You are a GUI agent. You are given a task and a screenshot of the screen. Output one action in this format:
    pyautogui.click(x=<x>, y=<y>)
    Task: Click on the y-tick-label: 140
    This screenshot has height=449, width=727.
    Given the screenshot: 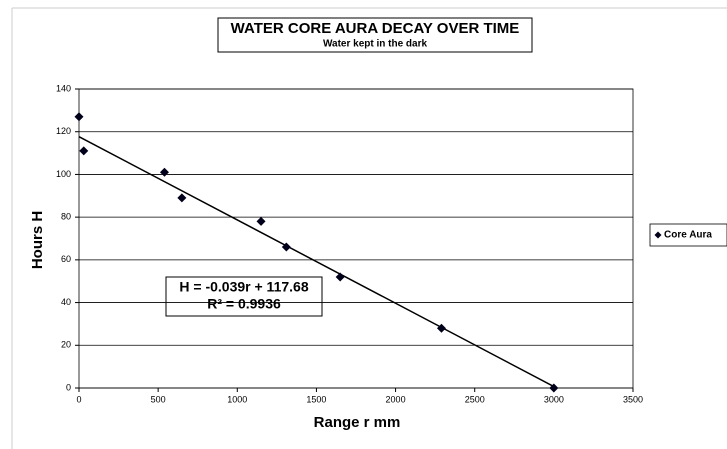 What is the action you would take?
    pyautogui.click(x=63, y=88)
    